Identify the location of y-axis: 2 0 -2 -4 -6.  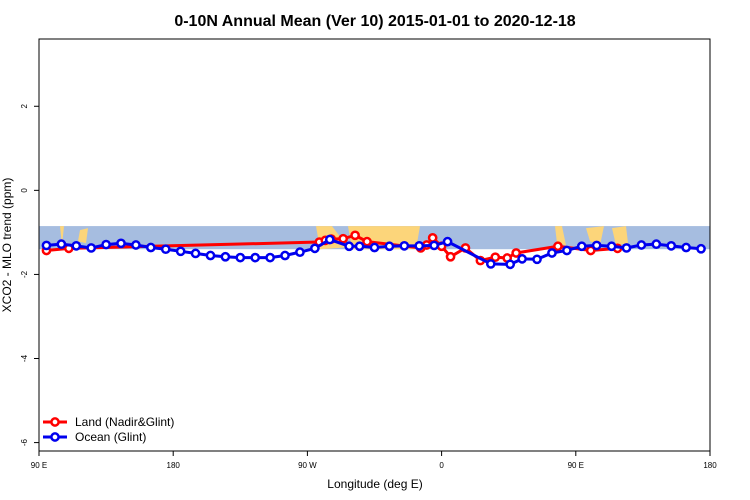
(29, 274).